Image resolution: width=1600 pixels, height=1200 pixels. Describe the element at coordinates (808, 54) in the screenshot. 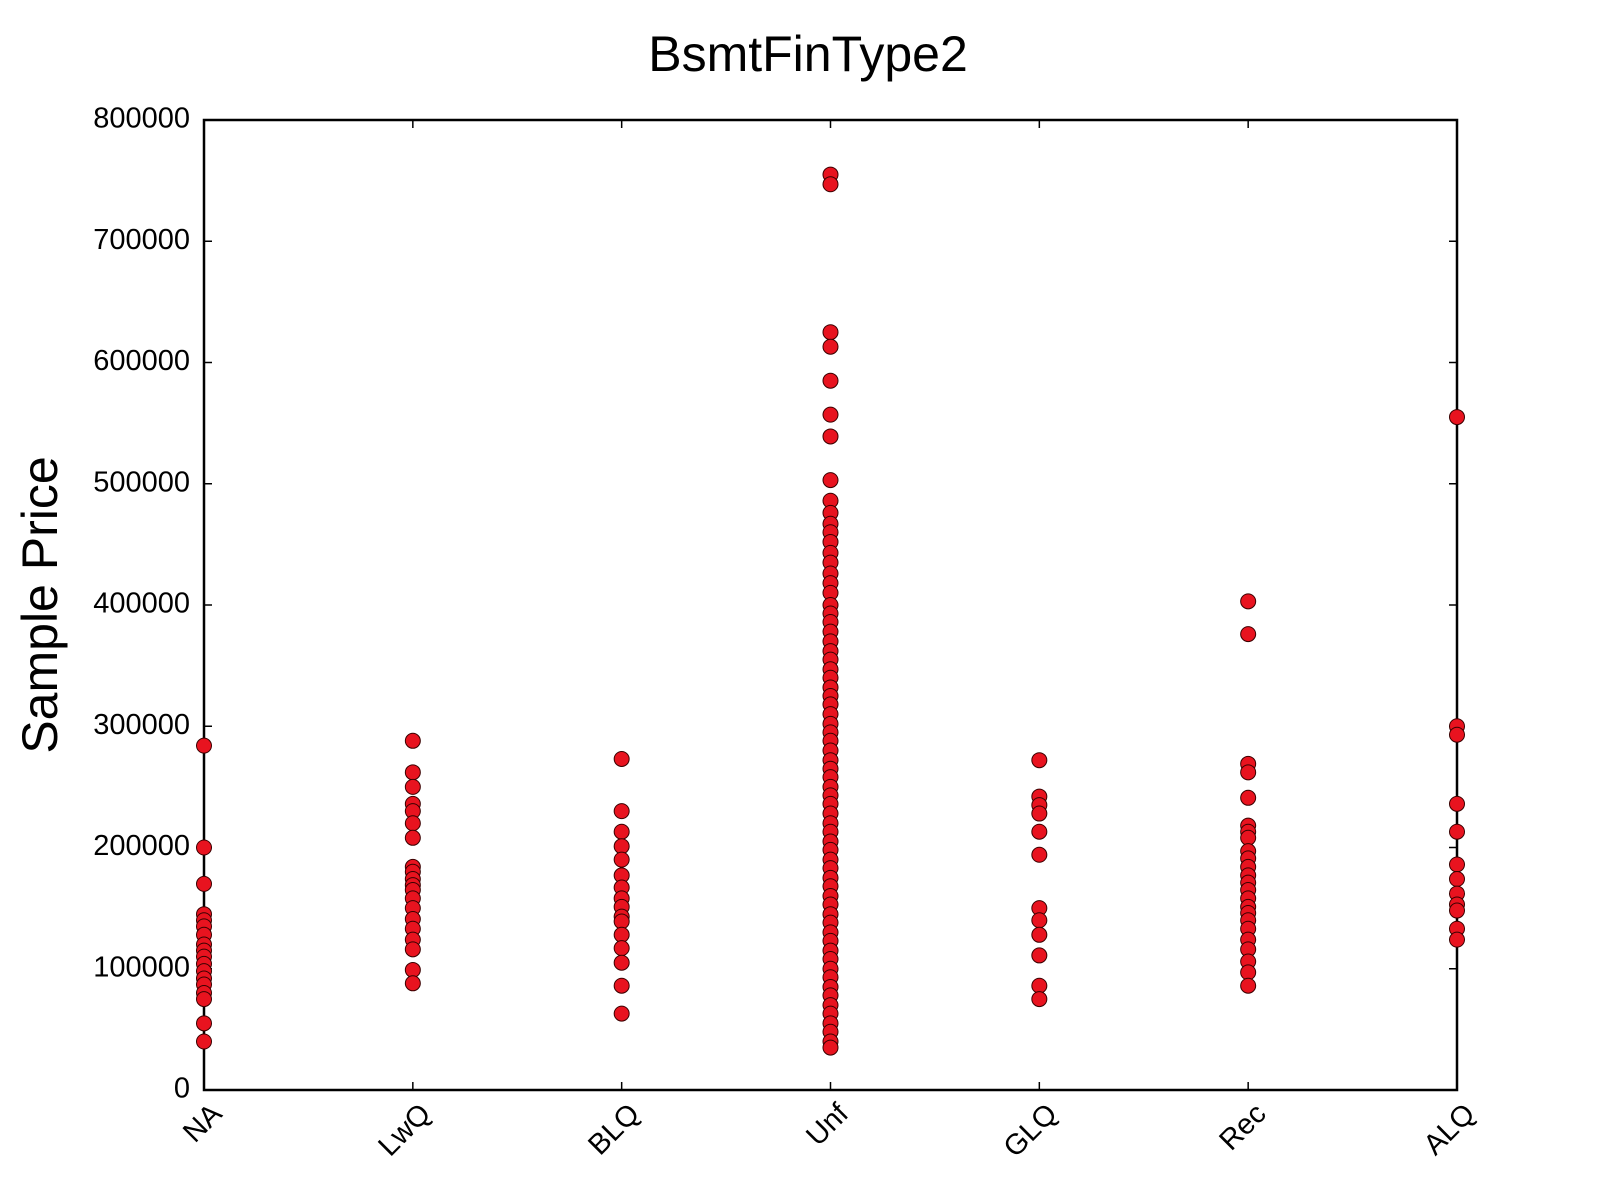

I see `chart-title: BsmtFinType2` at that location.